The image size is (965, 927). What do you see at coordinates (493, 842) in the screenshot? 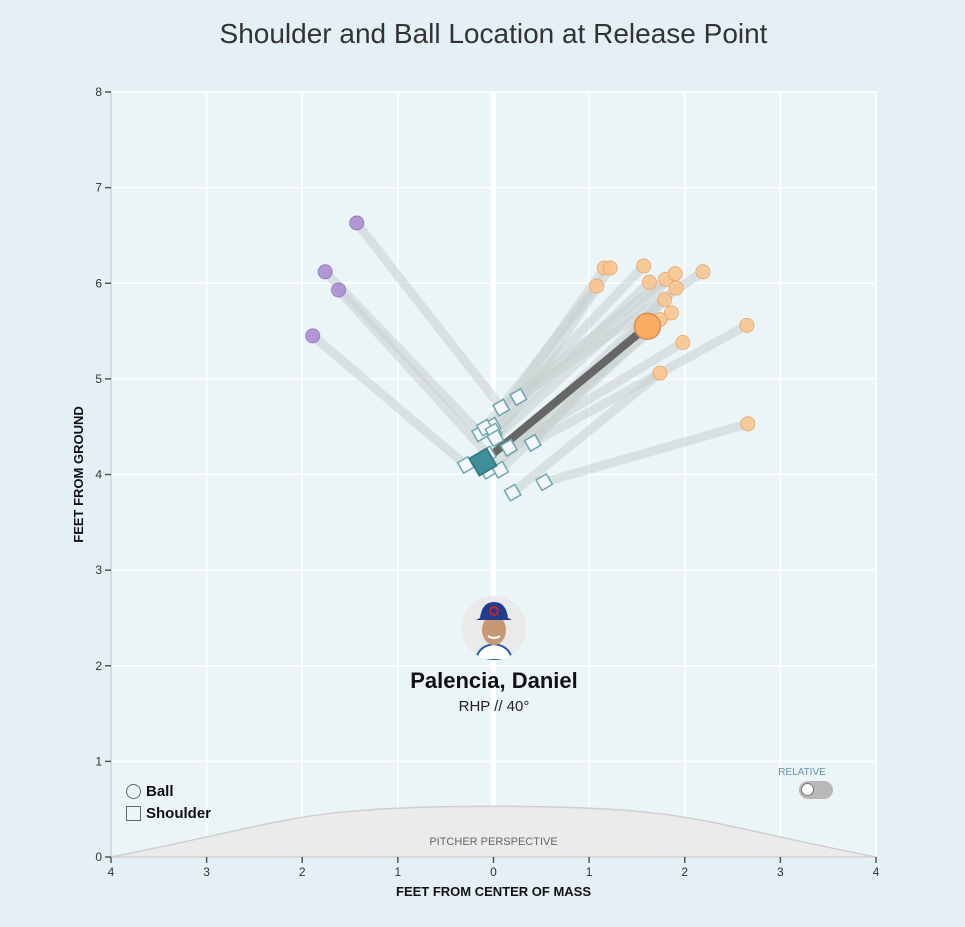
I see `mound-label: PITCHER PERSPECTIVE` at bounding box center [493, 842].